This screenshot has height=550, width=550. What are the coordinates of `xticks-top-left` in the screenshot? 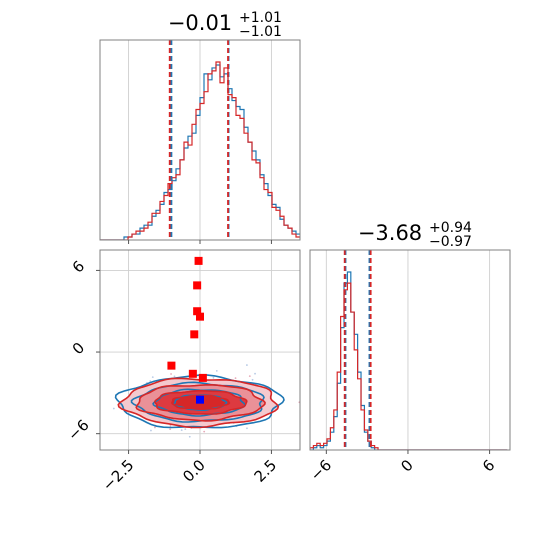 It's located at (200, 242).